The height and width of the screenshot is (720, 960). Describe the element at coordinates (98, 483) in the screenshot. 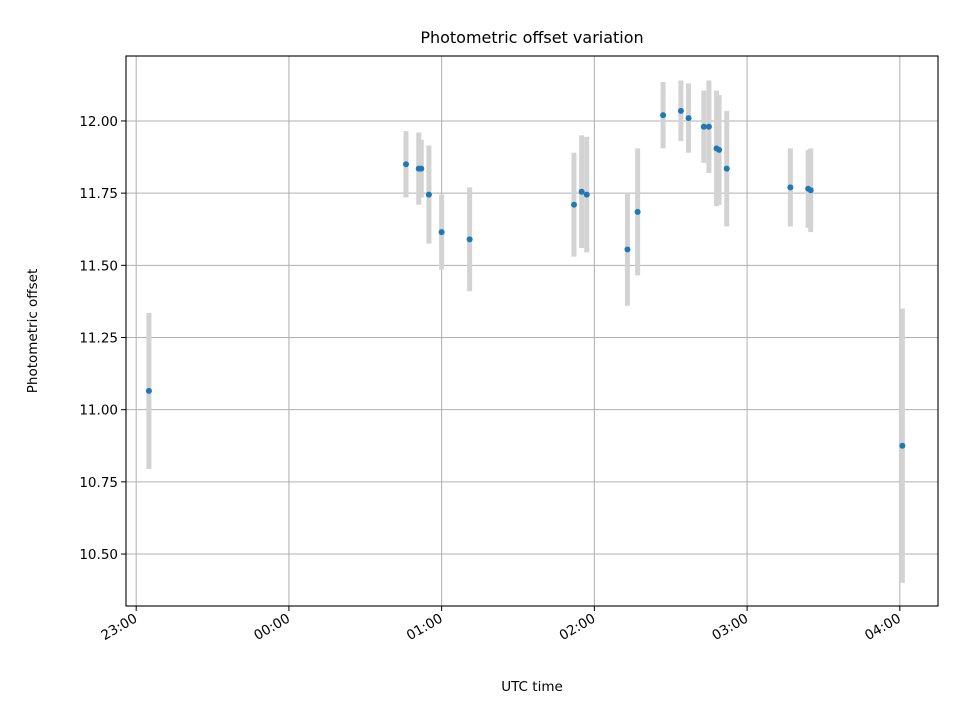

I see `y-tick-label: 10.75` at that location.